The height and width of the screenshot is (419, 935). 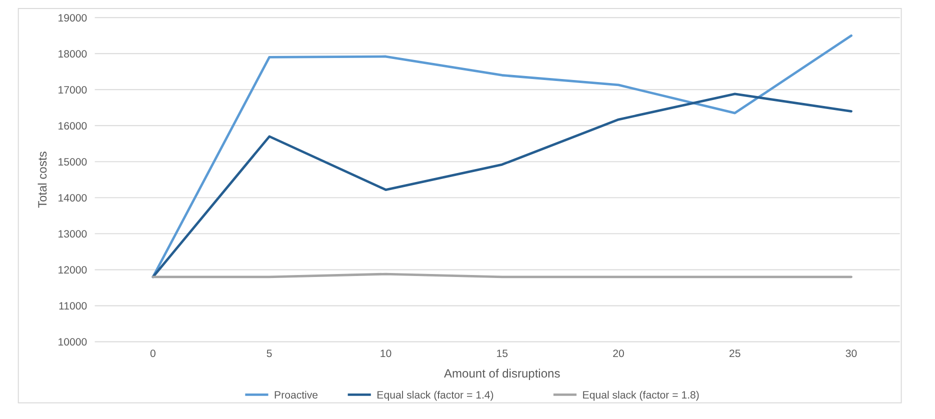 What do you see at coordinates (43, 179) in the screenshot?
I see `y-axis-title: Total costs` at bounding box center [43, 179].